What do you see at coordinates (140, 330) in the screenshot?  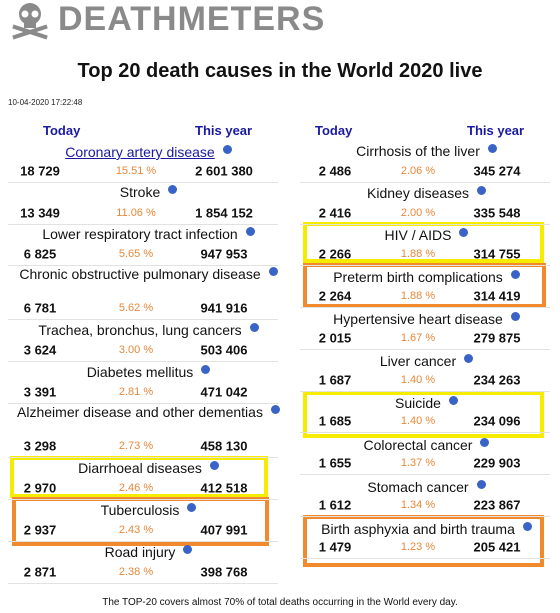 I see `cause-name: Trachea, bronchus, lung cancers` at bounding box center [140, 330].